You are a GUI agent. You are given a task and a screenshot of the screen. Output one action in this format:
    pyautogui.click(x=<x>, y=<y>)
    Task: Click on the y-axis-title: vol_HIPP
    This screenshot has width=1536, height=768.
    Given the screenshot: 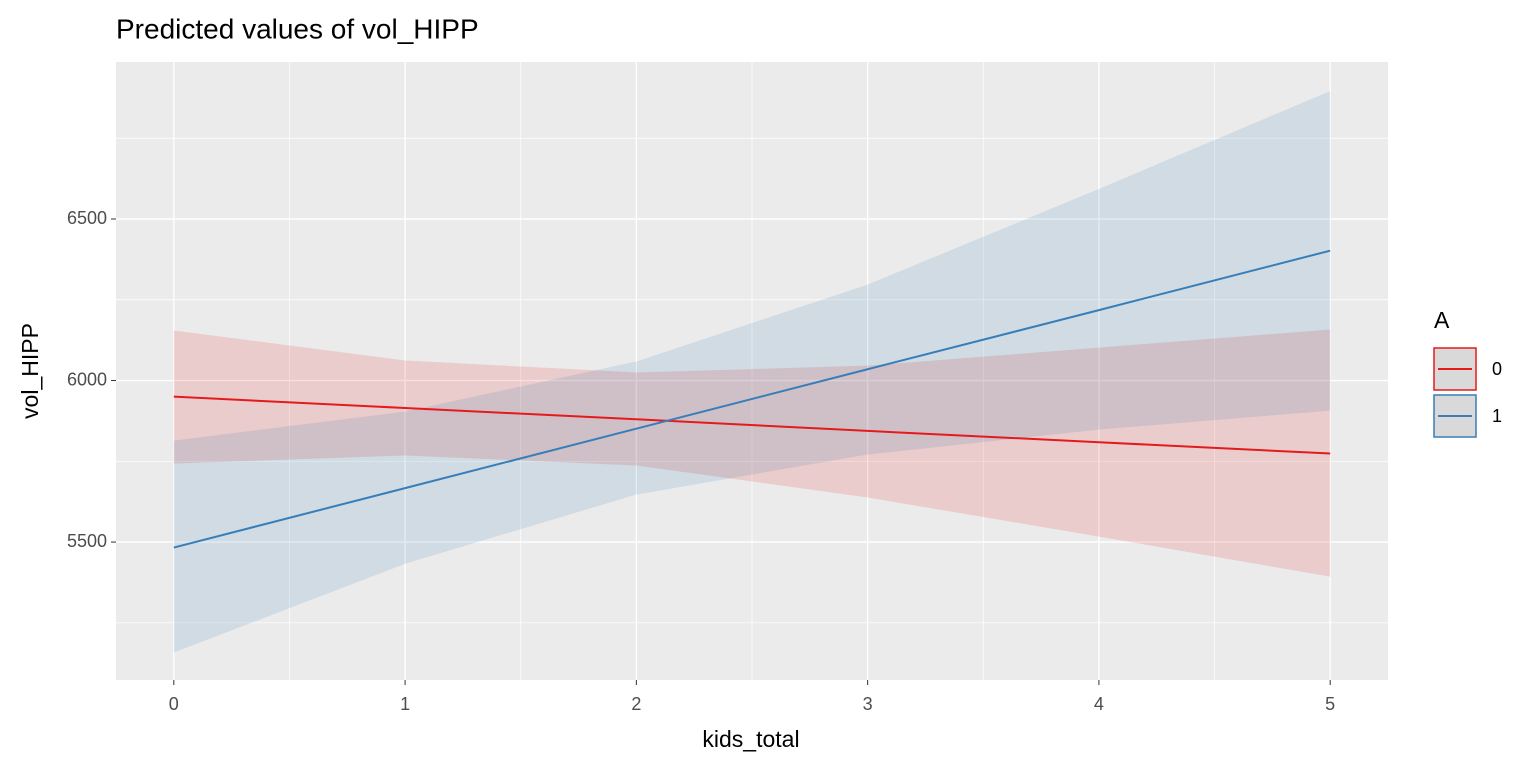 What is the action you would take?
    pyautogui.click(x=30, y=371)
    